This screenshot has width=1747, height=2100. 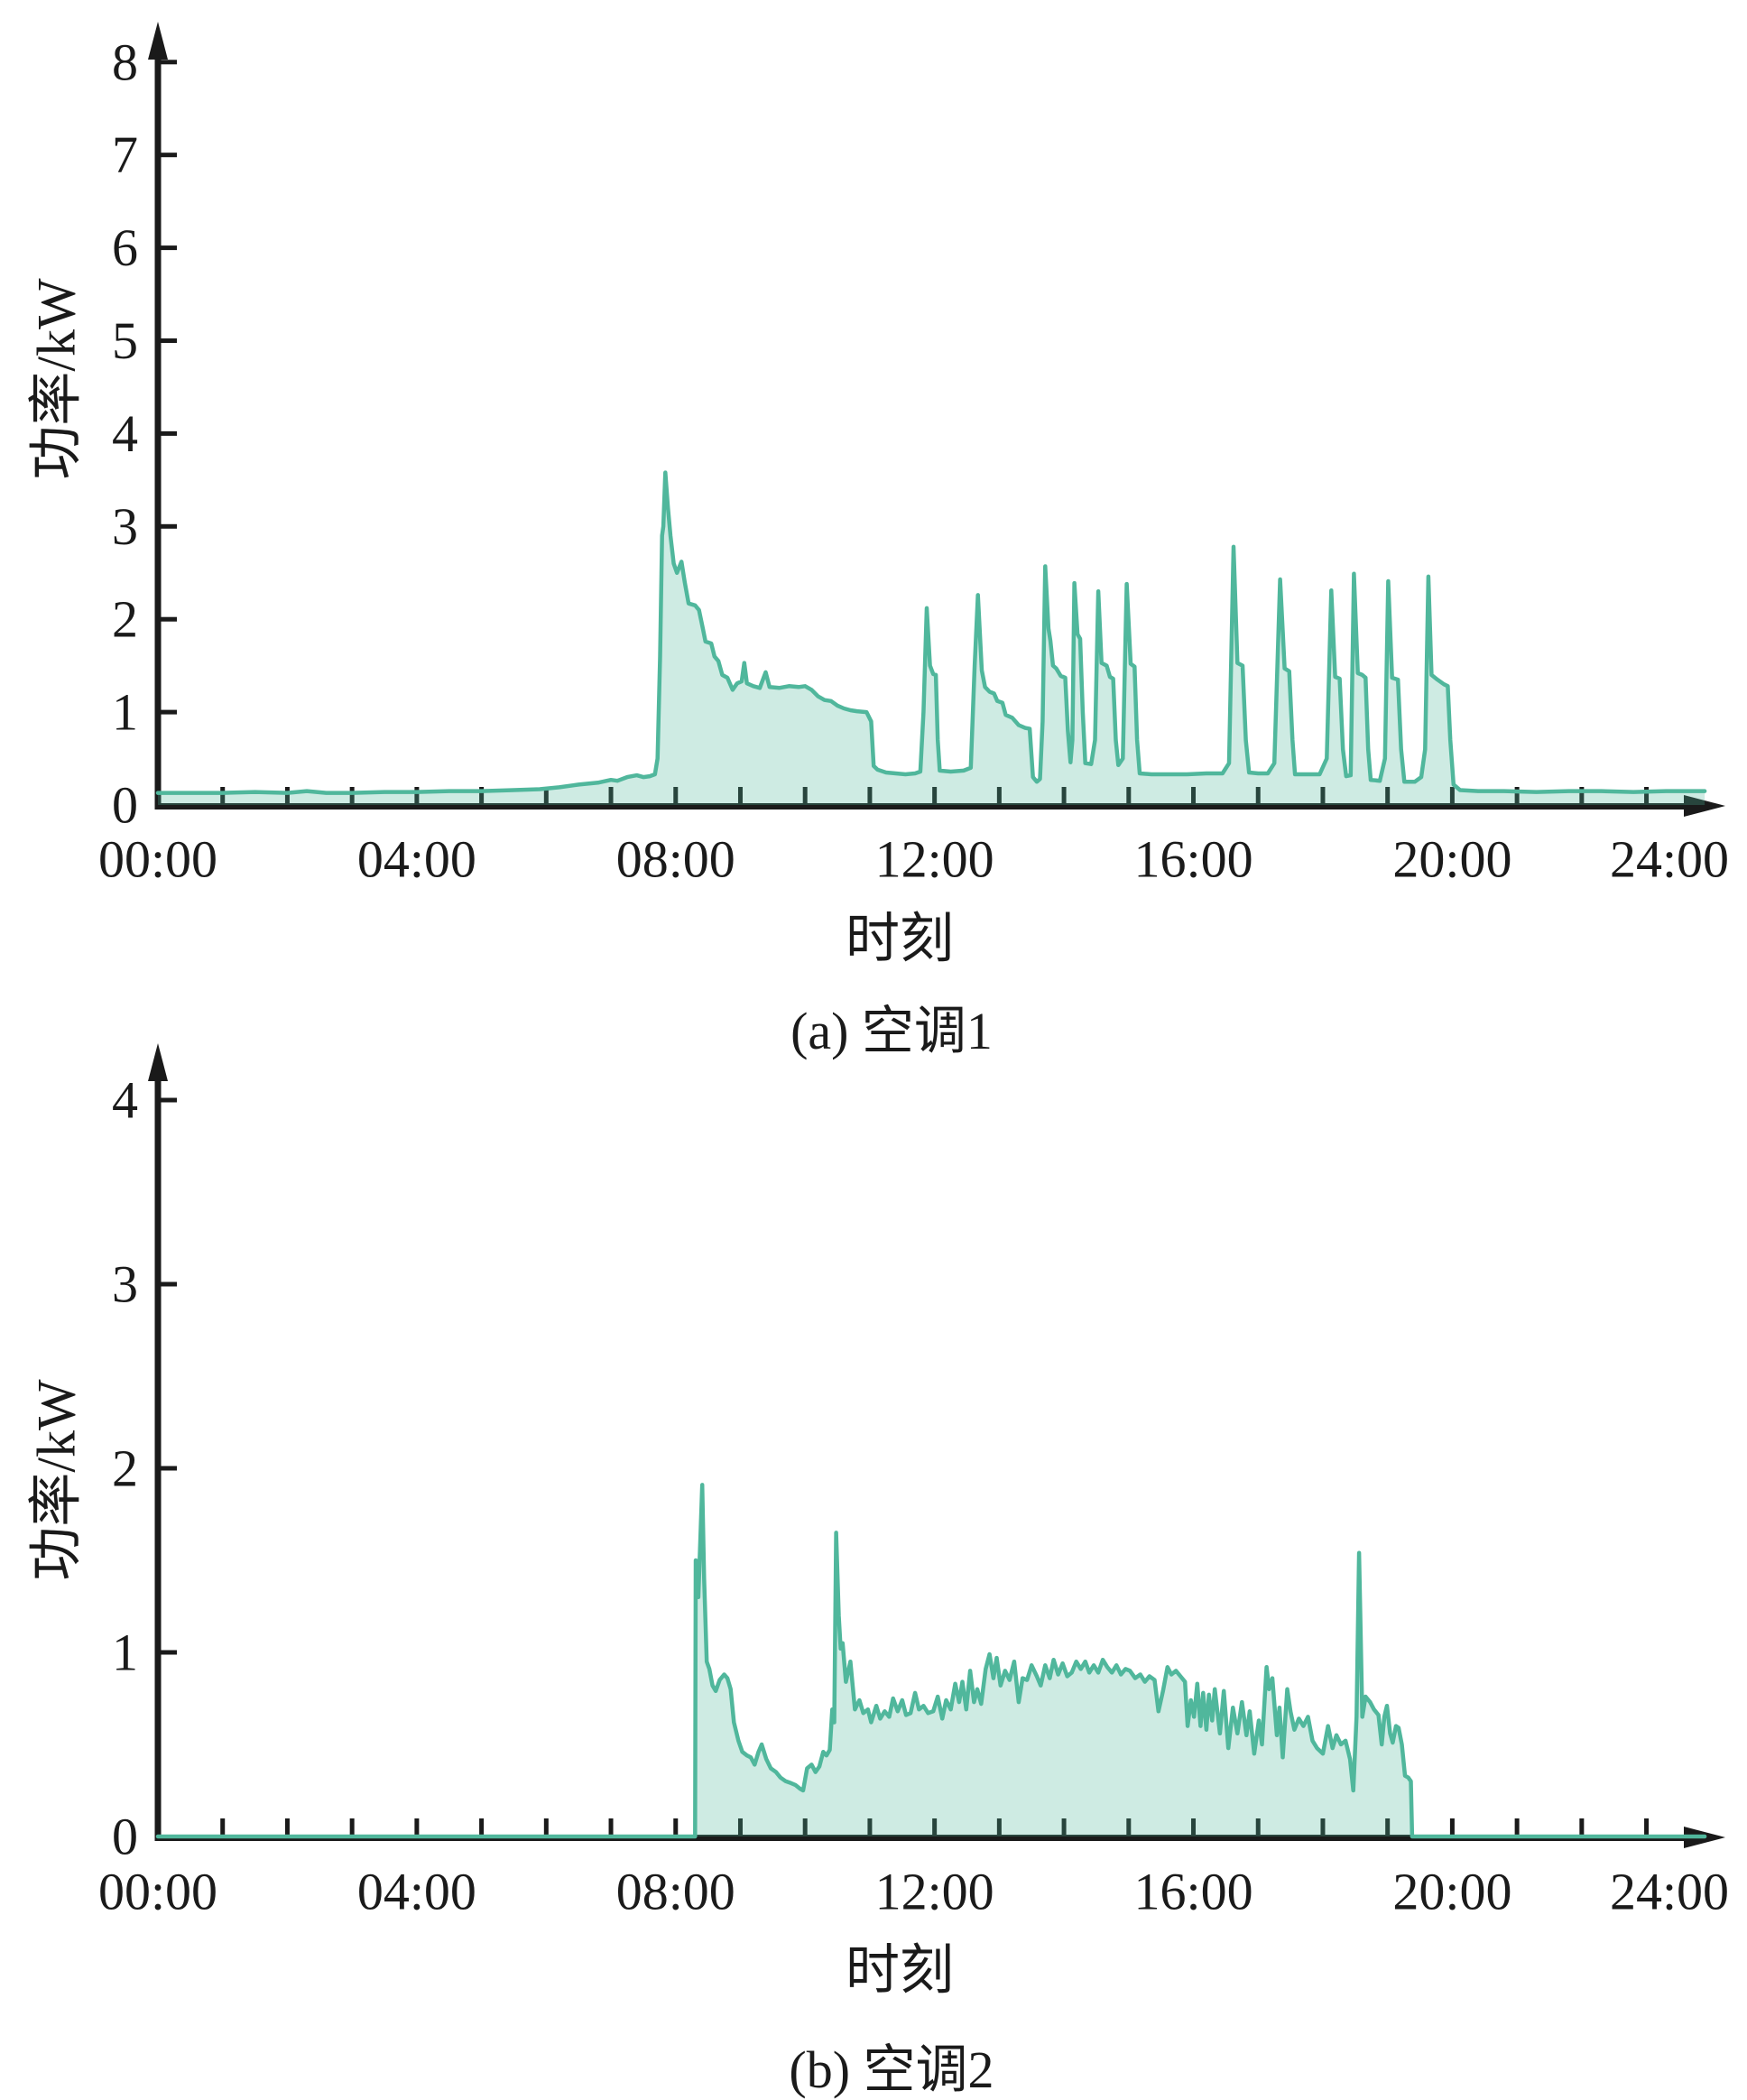 I want to click on chart-a-y-tick-label: 0, so click(x=125, y=805).